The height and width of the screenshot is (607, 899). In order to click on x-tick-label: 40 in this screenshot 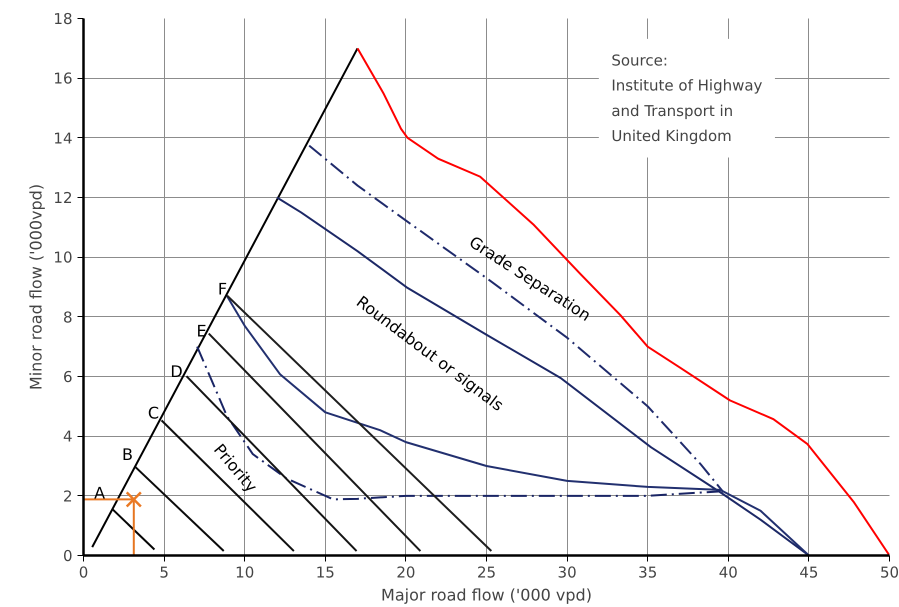, I will do `click(728, 573)`.